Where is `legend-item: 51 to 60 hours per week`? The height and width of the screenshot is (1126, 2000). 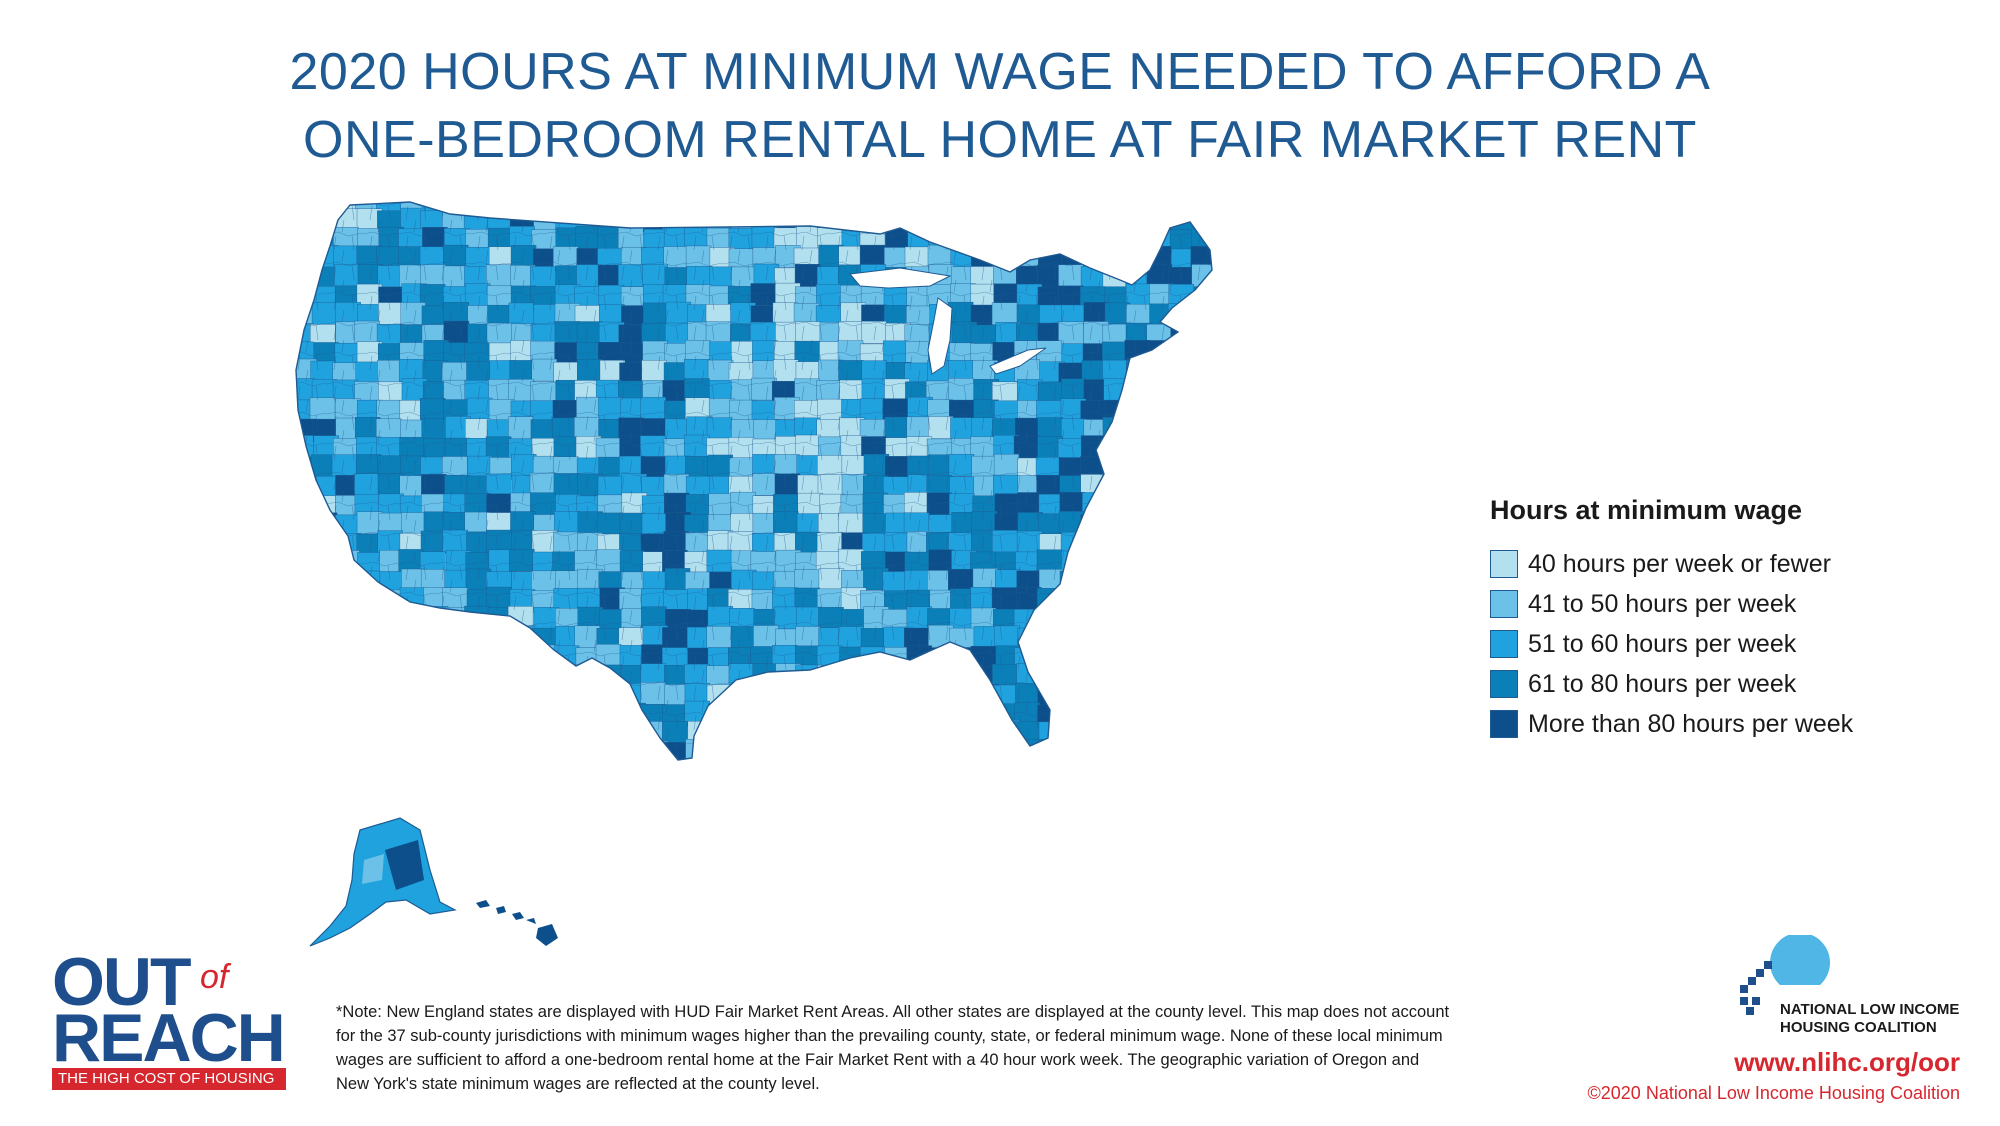 legend-item: 51 to 60 hours per week is located at coordinates (1730, 644).